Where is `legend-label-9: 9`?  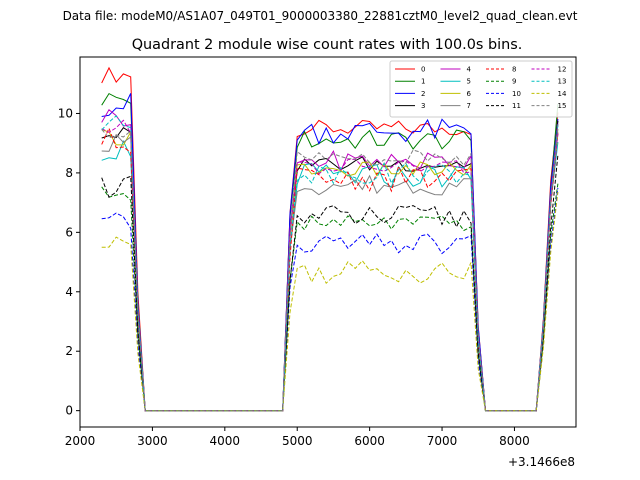 legend-label-9: 9 is located at coordinates (514, 82).